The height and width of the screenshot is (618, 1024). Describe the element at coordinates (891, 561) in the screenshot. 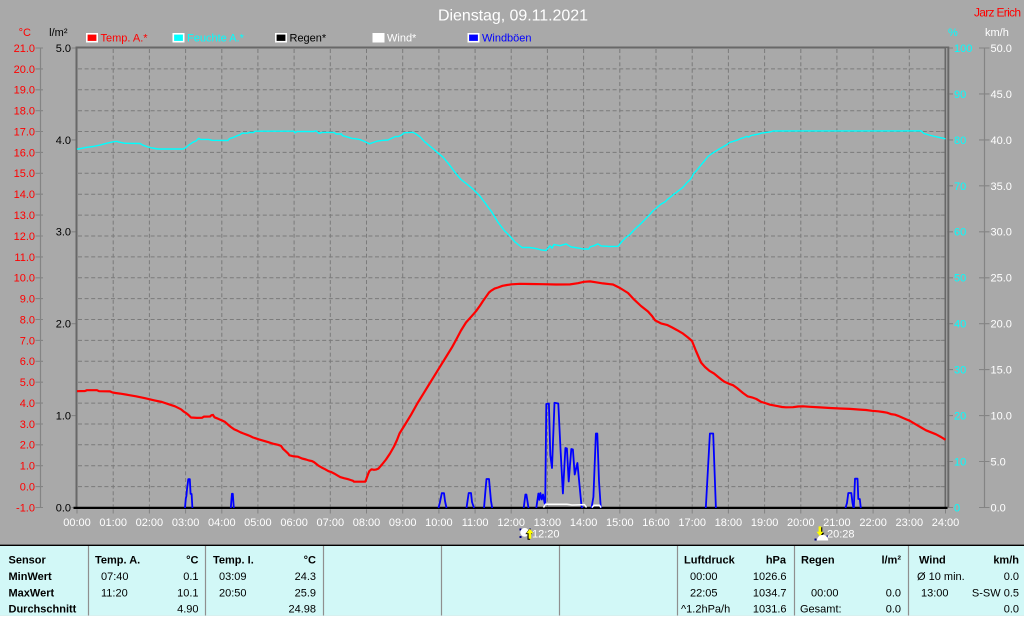

I see `svg-text: l/m²` at that location.